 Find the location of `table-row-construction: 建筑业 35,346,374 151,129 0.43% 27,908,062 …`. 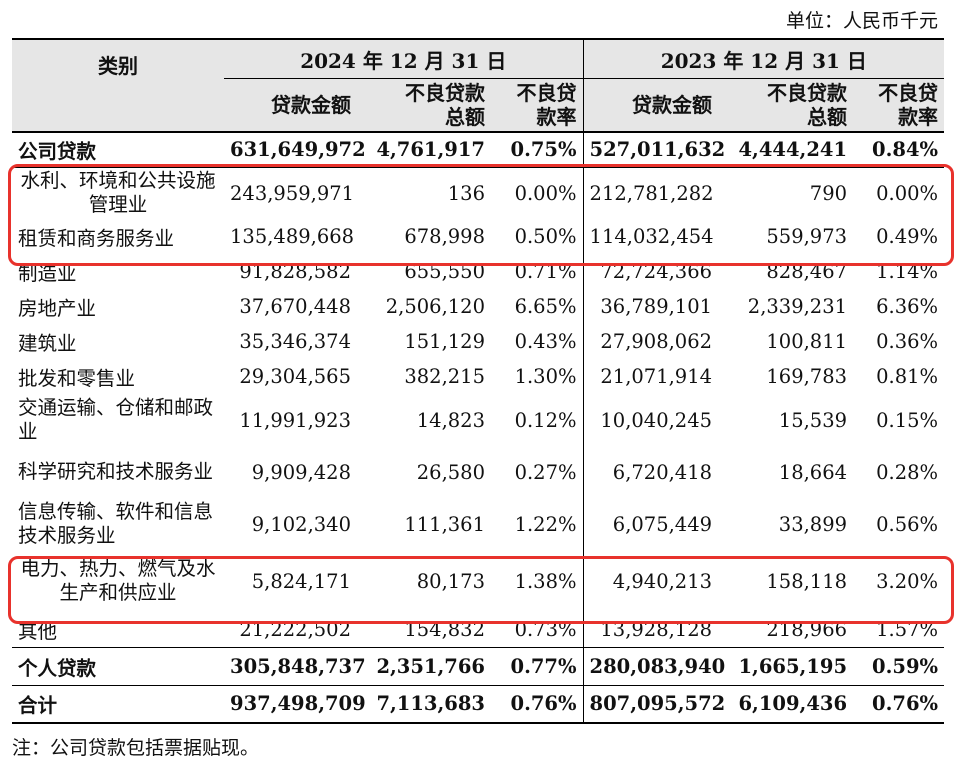

table-row-construction: 建筑业 35,346,374 151,129 0.43% 27,908,062 … is located at coordinates (478, 341).